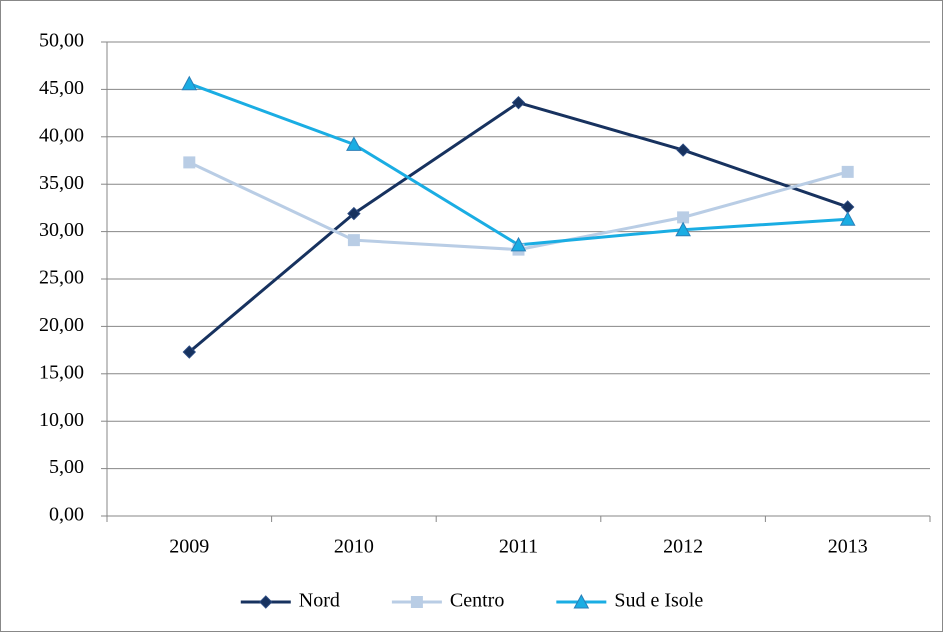  I want to click on y-tick-label: 50,00, so click(61, 41).